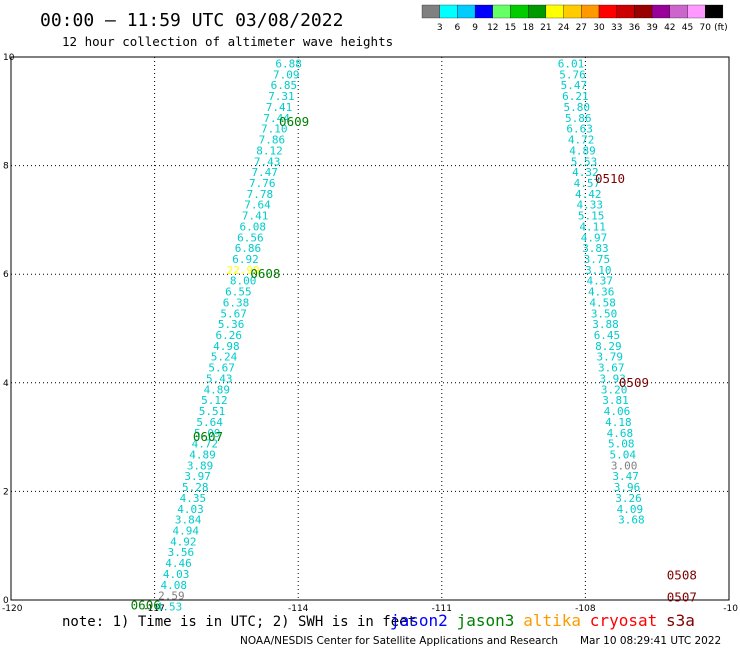 This screenshot has width=740, height=650. Describe the element at coordinates (610, 357) in the screenshot. I see `wave-height-value: 3.79` at that location.